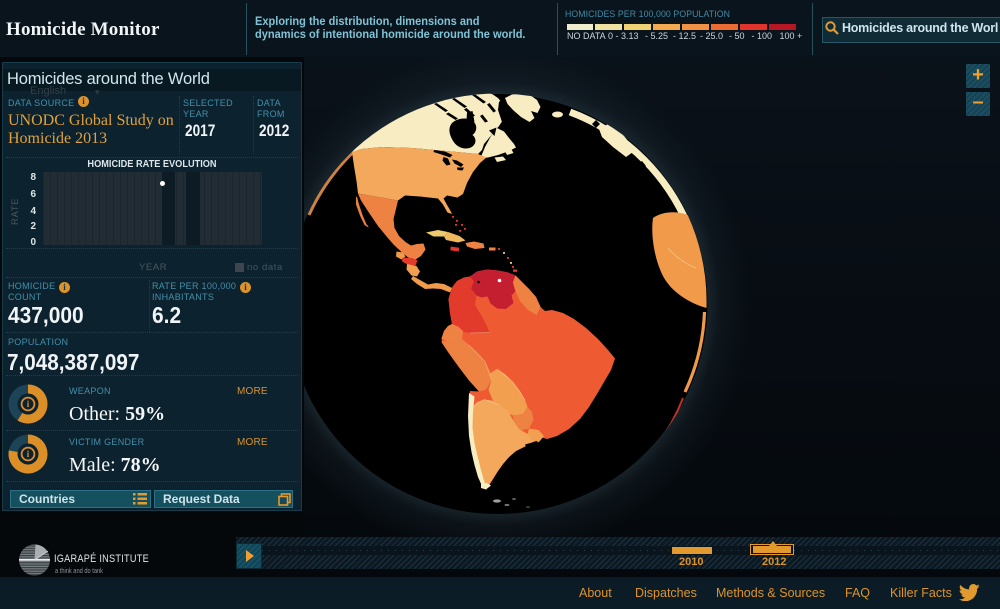 This screenshot has height=609, width=1000. I want to click on svg-text: IGARAPÉ INSTITUTE, so click(101, 558).